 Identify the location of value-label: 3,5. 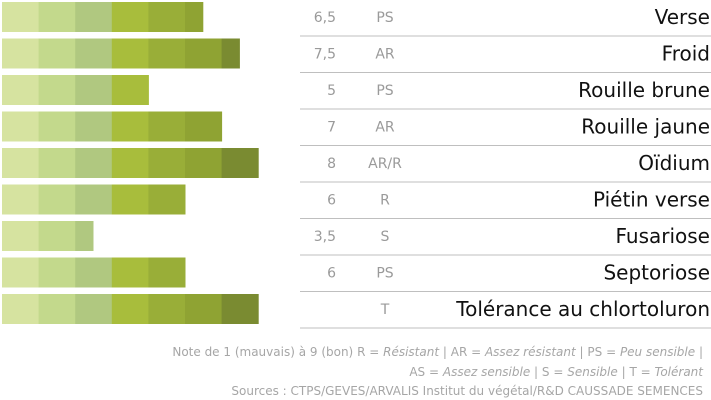
(325, 237).